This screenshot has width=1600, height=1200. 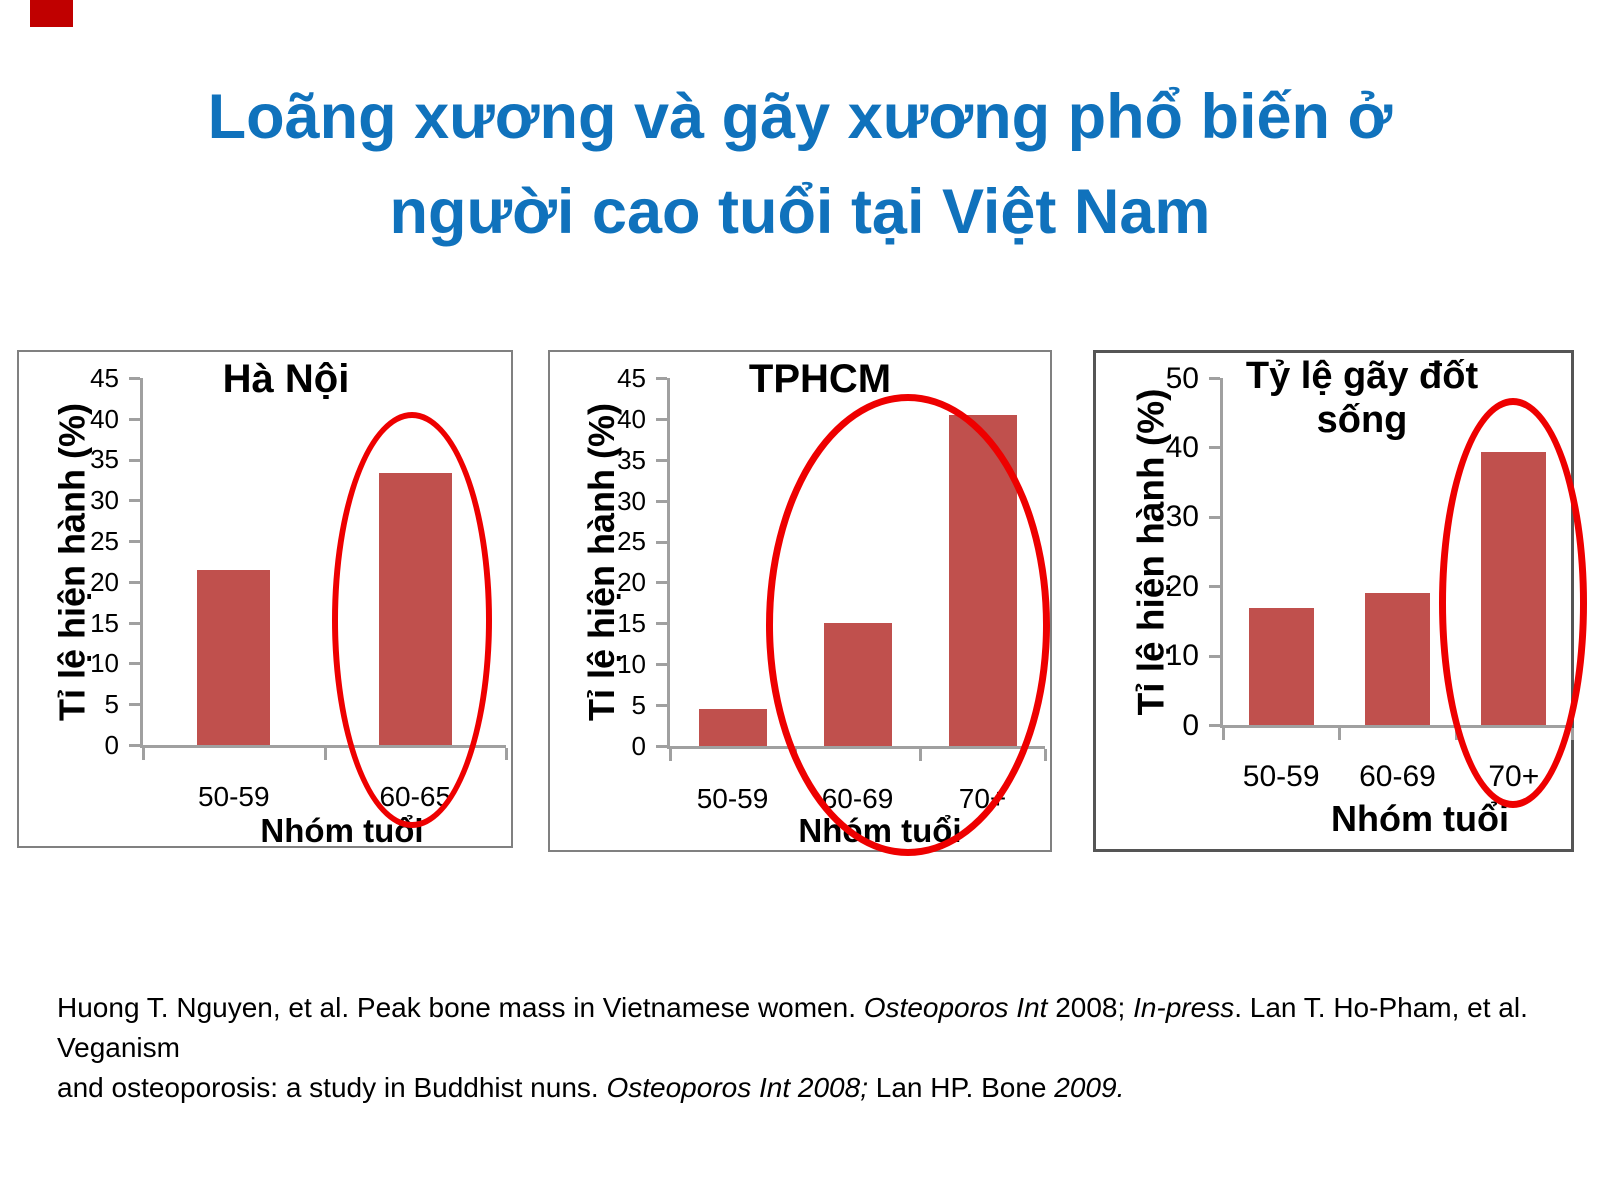 I want to click on y-tick-label: 50, so click(x=1182, y=378).